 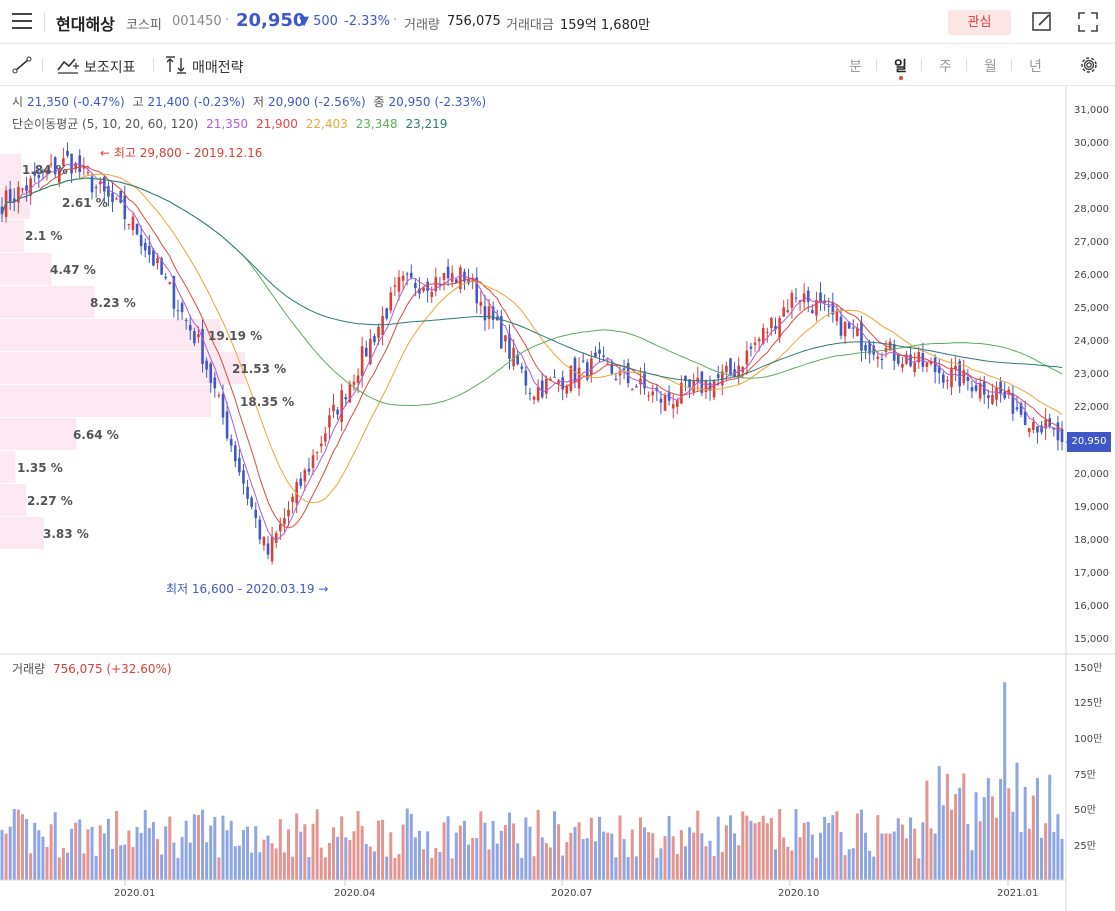 What do you see at coordinates (1042, 22) in the screenshot?
I see `edit-icon` at bounding box center [1042, 22].